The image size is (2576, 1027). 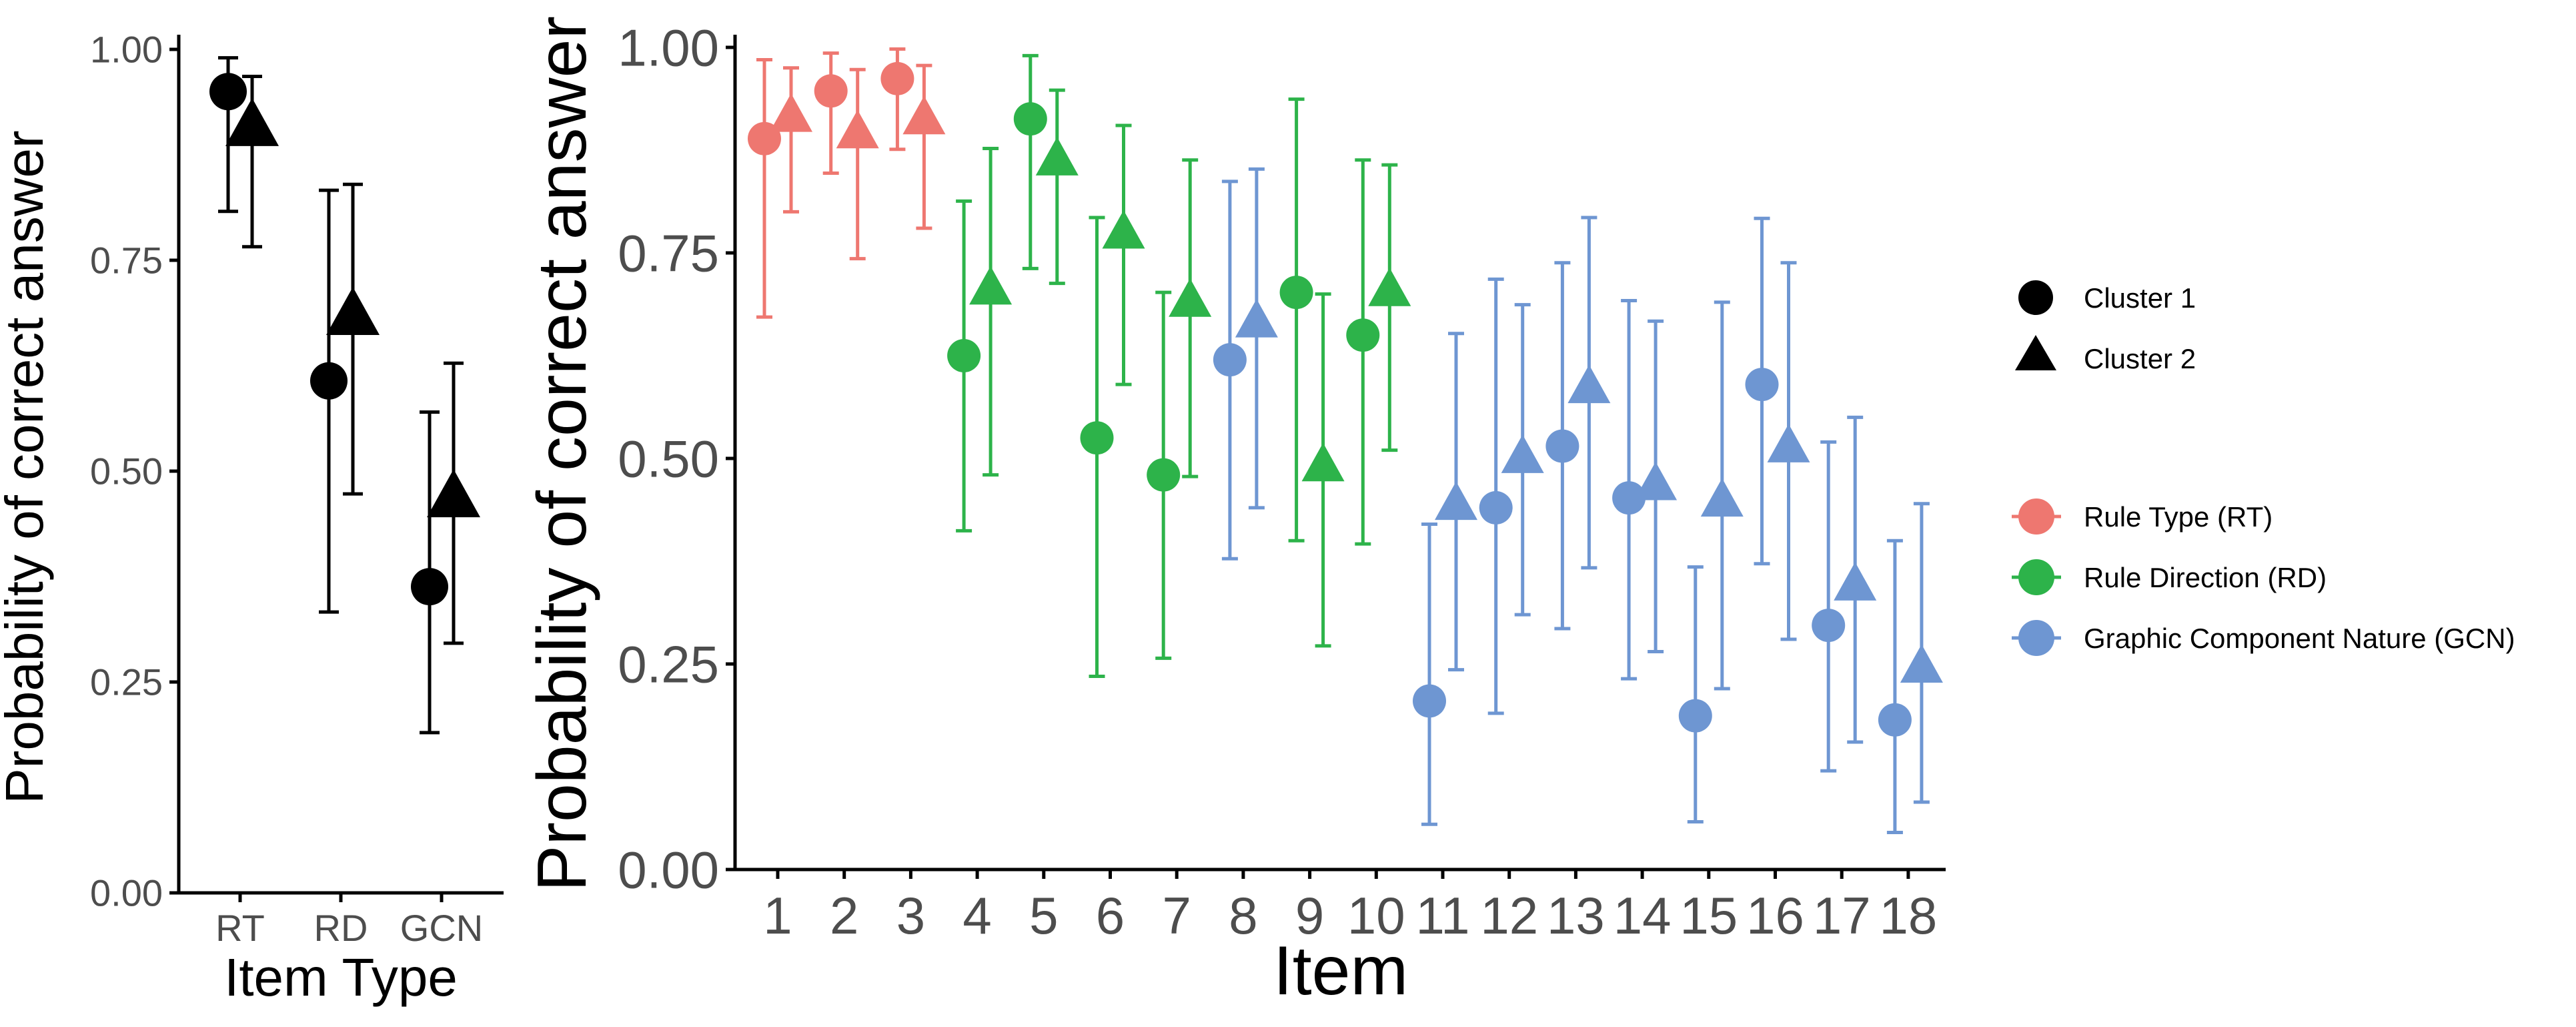 What do you see at coordinates (1909, 915) in the screenshot?
I see `x-tick-label: 18` at bounding box center [1909, 915].